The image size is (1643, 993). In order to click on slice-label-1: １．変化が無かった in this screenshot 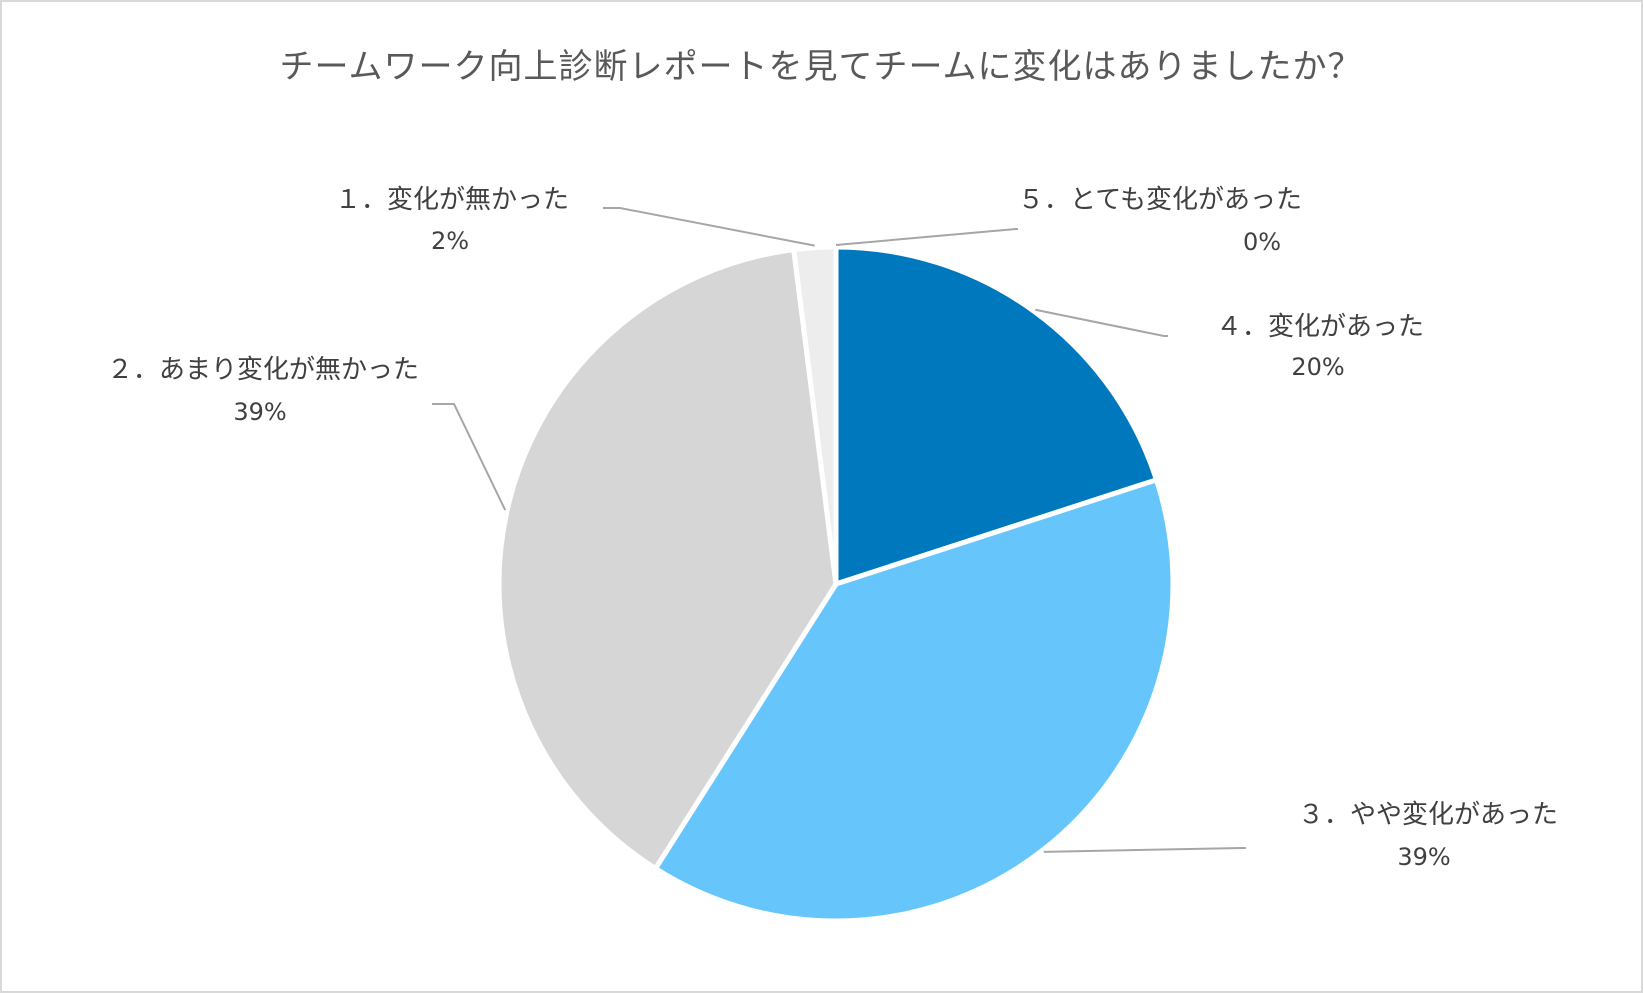, I will do `click(452, 200)`.